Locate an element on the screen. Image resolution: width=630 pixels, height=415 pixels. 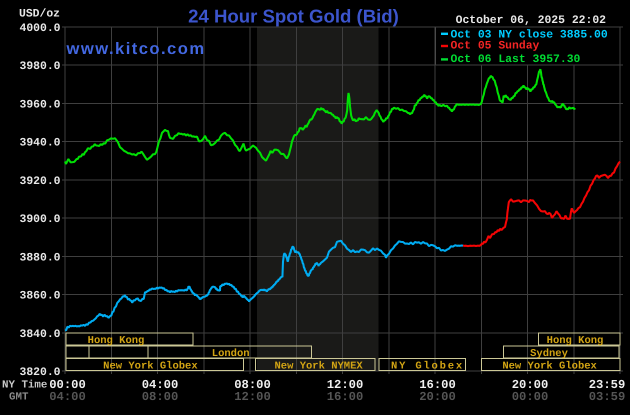
svg-text: 03:59 is located at coordinates (607, 397).